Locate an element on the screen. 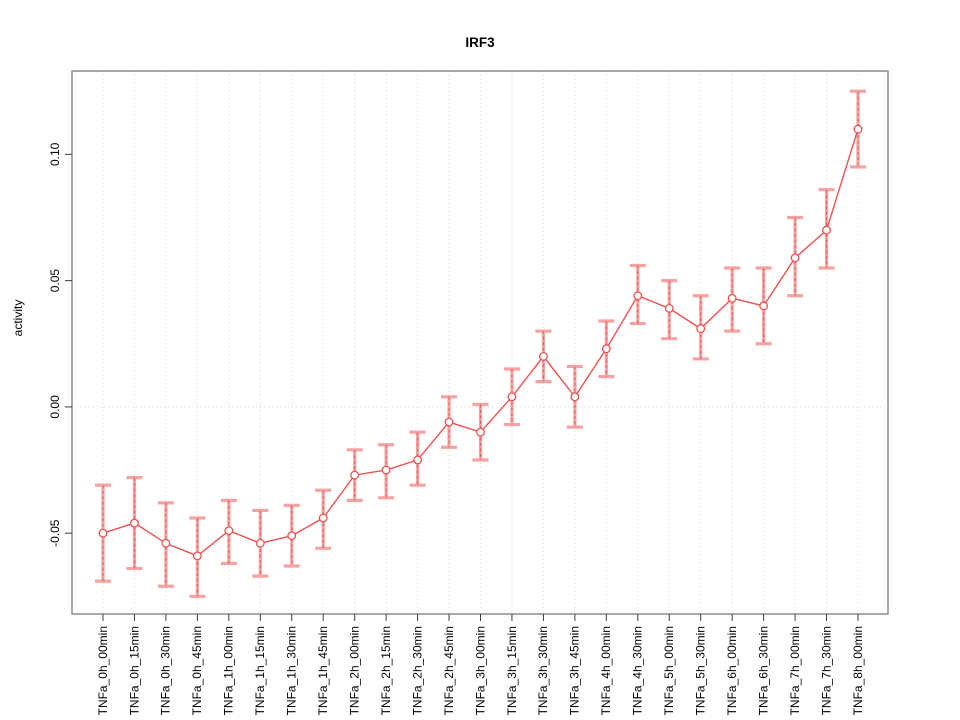  x-tick-label: TNFa_2h_45min is located at coordinates (449, 670).